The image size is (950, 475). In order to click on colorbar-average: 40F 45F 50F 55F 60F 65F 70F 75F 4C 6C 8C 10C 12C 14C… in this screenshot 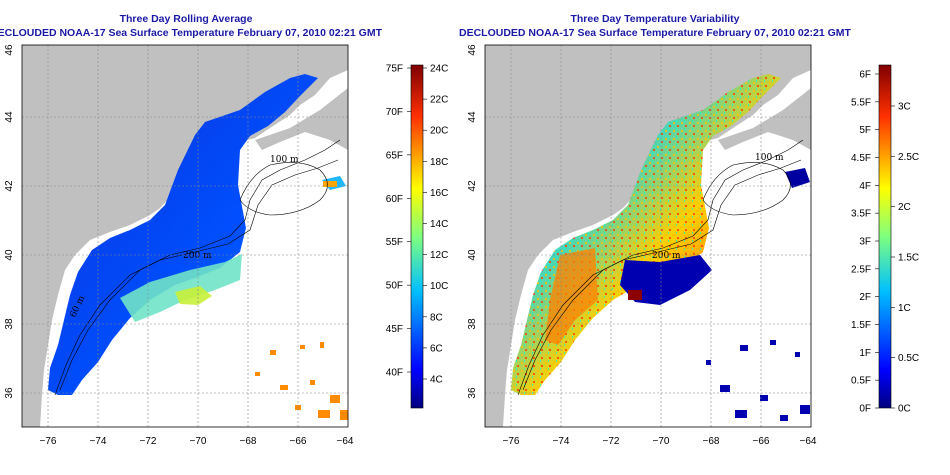, I will do `click(417, 236)`.